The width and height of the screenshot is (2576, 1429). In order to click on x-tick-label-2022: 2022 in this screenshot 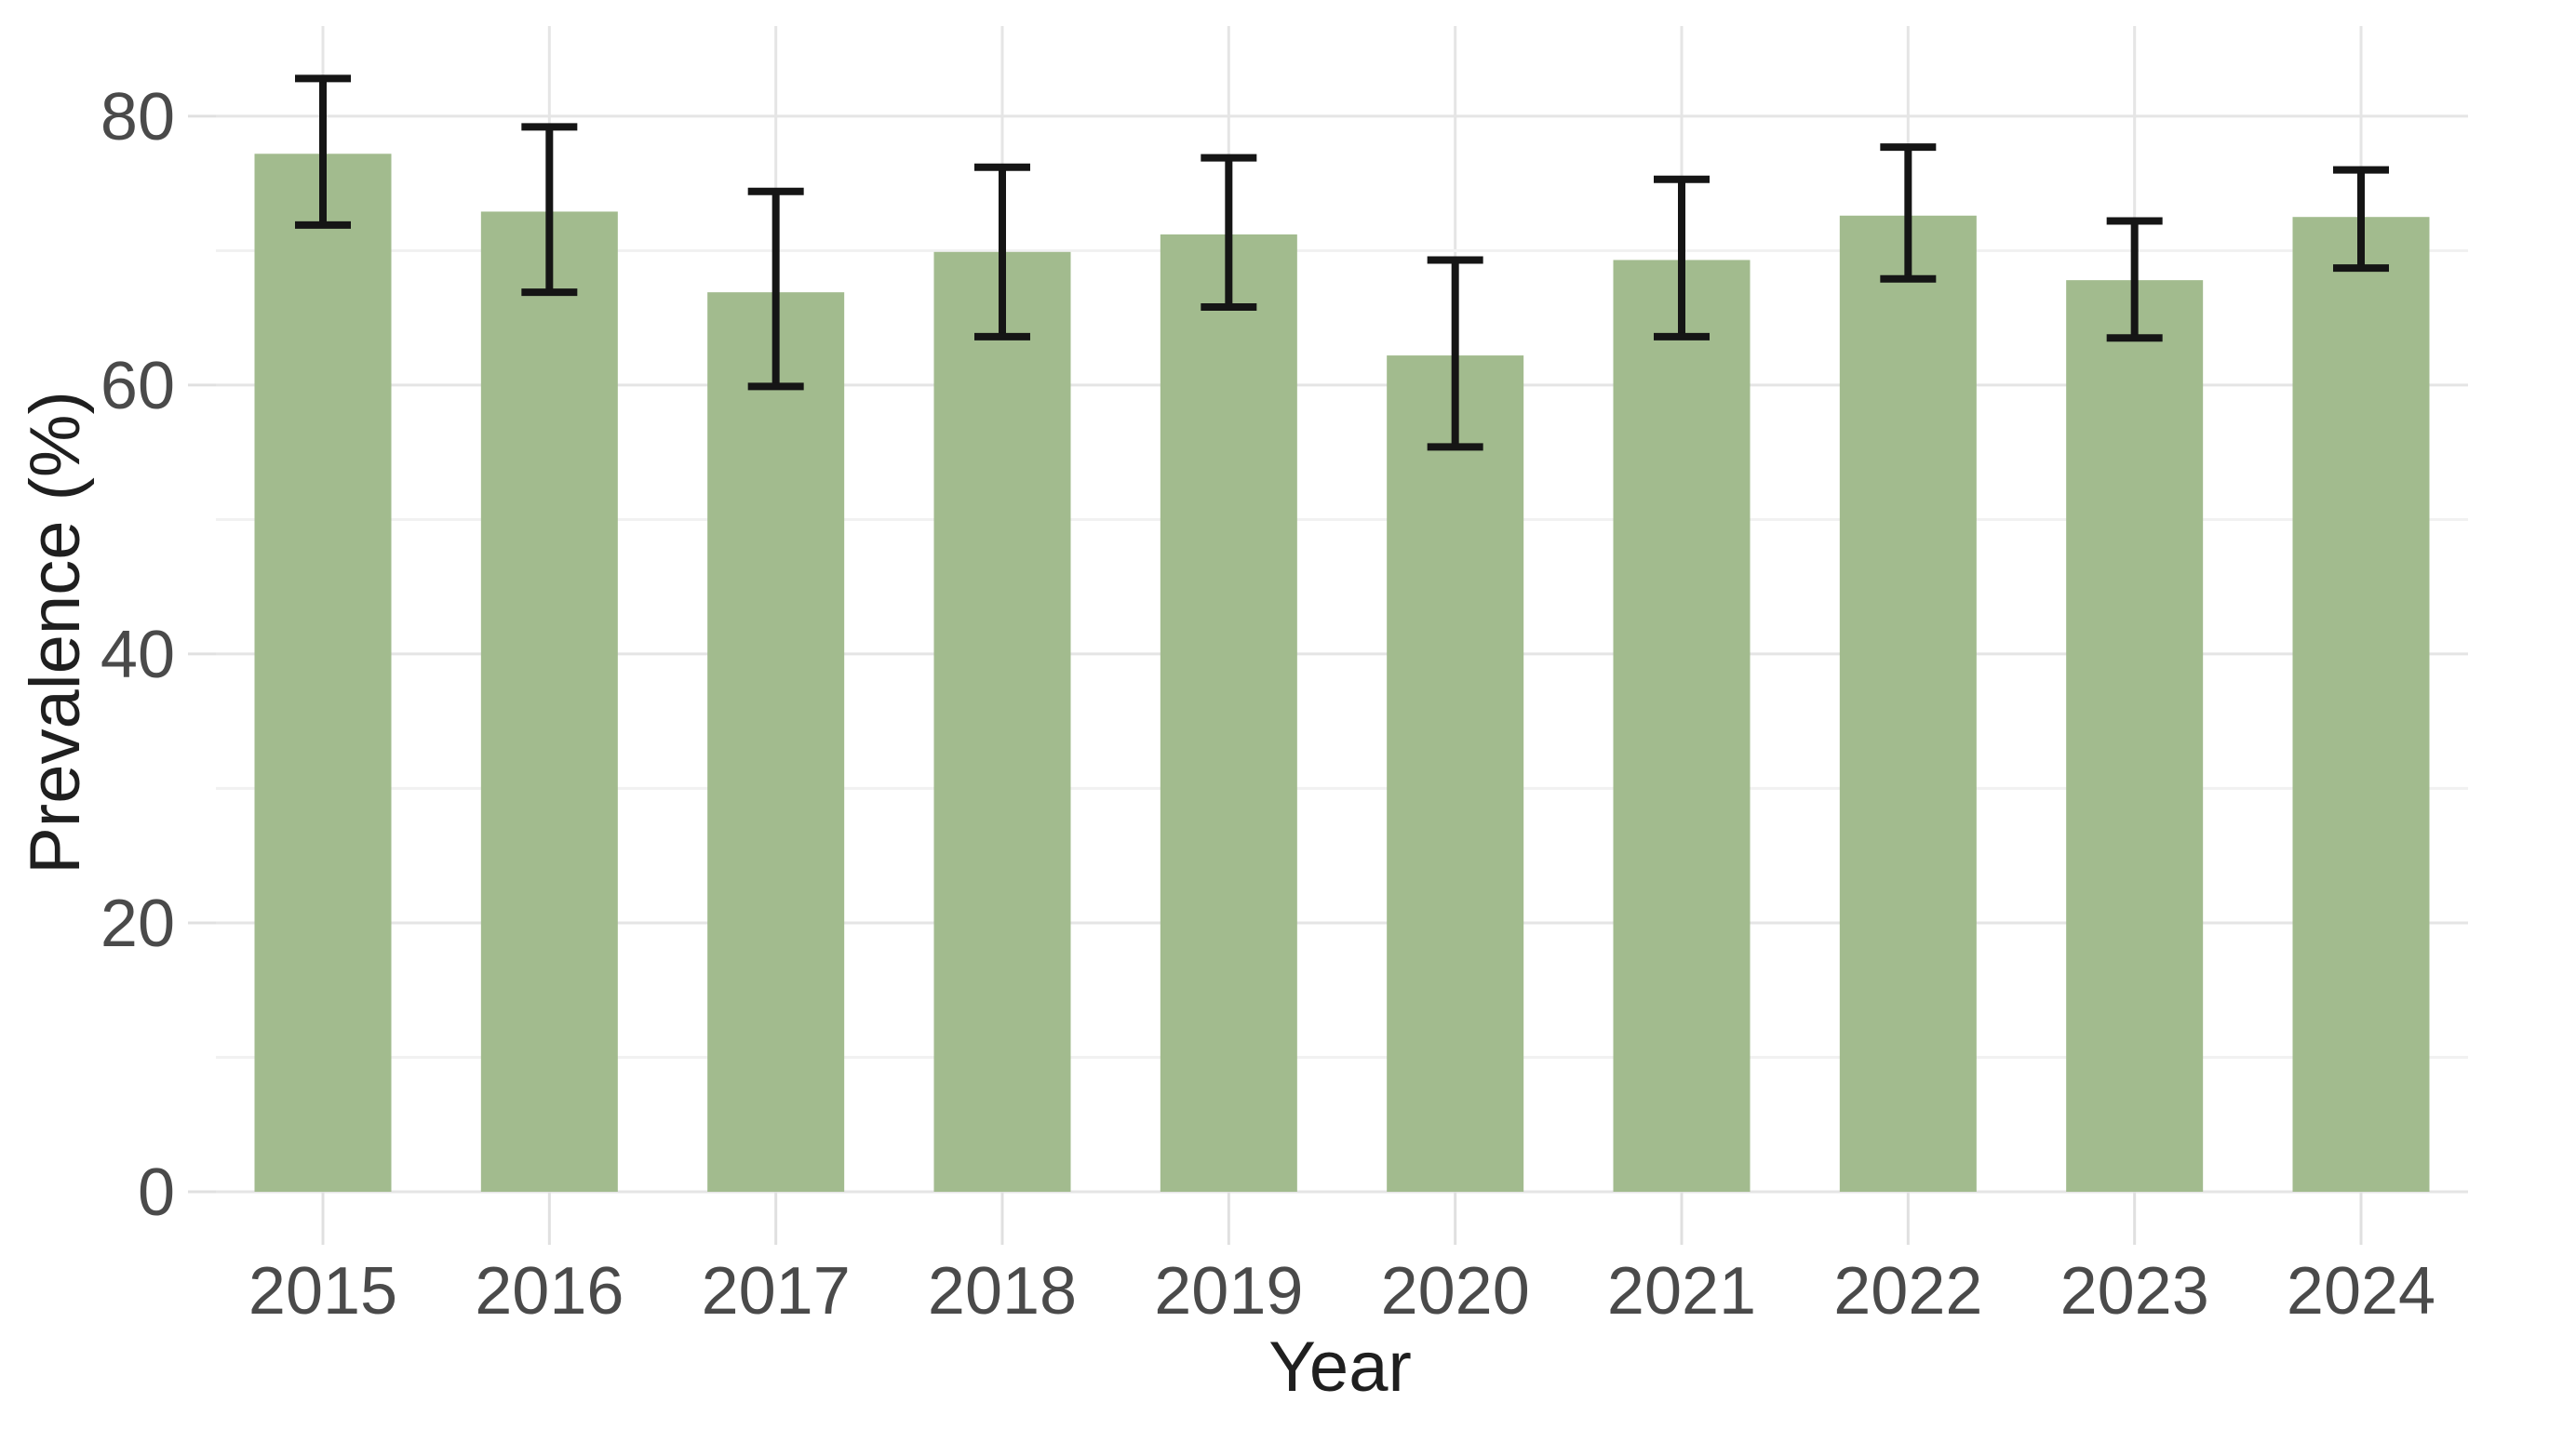, I will do `click(1907, 1291)`.